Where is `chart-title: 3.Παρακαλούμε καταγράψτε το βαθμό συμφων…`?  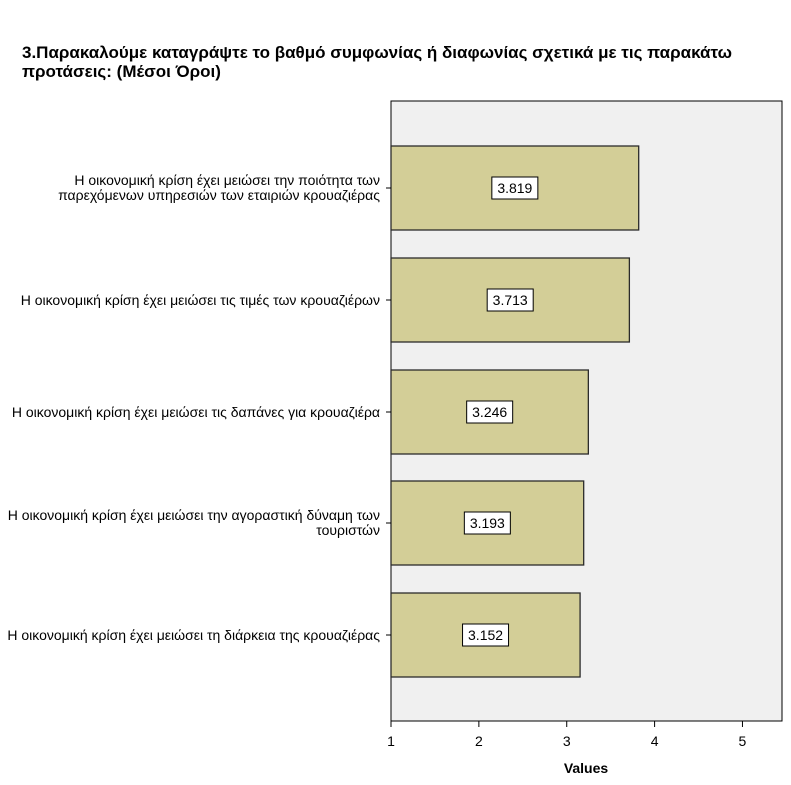
chart-title: 3.Παρακαλούμε καταγράψτε το βαθμό συμφων… is located at coordinates (377, 62).